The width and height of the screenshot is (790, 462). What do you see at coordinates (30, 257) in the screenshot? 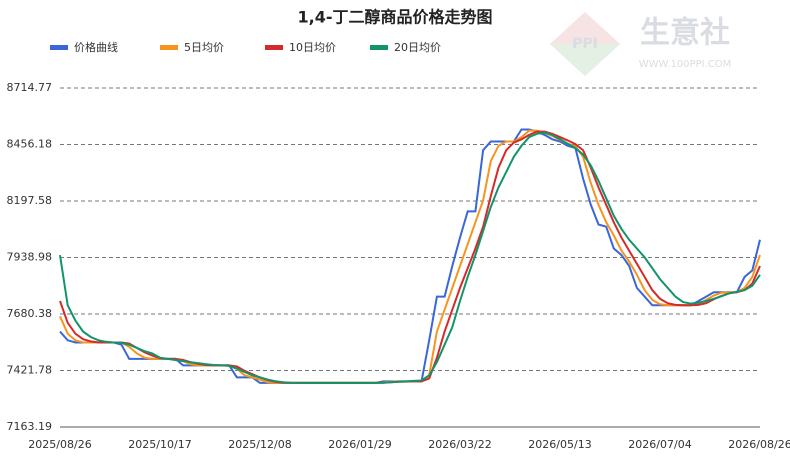
I see `y-tick-label: 7938.98` at bounding box center [30, 257].